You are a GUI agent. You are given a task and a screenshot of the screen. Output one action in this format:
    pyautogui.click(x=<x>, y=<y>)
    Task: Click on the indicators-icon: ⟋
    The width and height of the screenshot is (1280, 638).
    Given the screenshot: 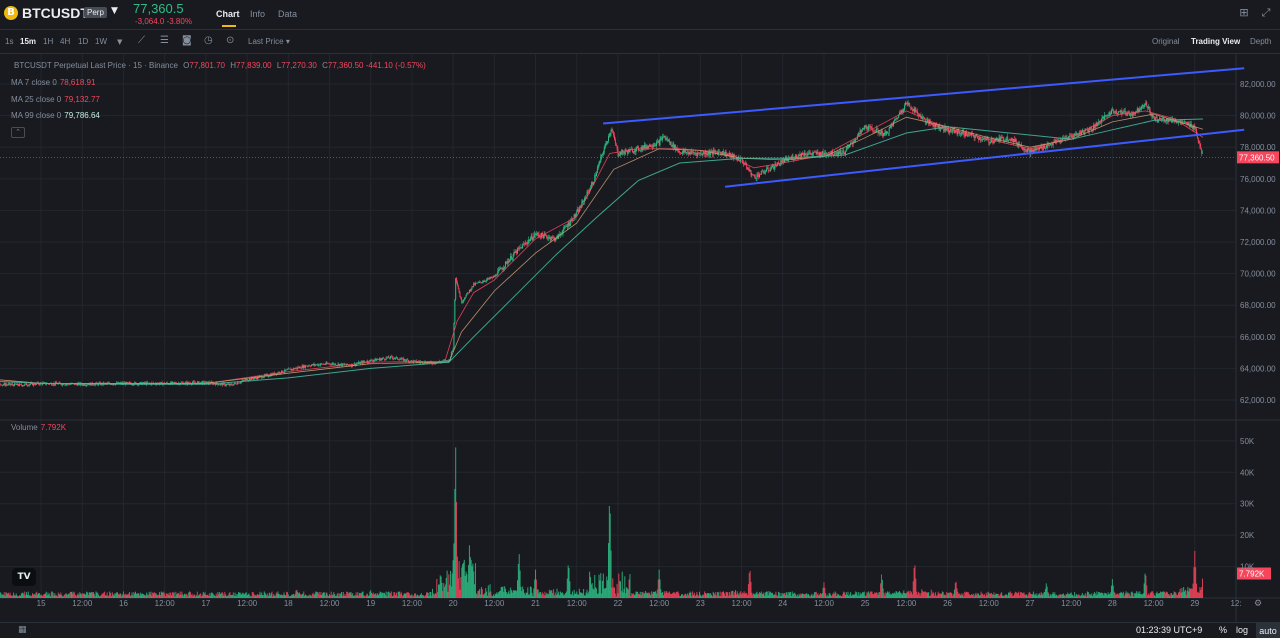 What is the action you would take?
    pyautogui.click(x=141, y=40)
    